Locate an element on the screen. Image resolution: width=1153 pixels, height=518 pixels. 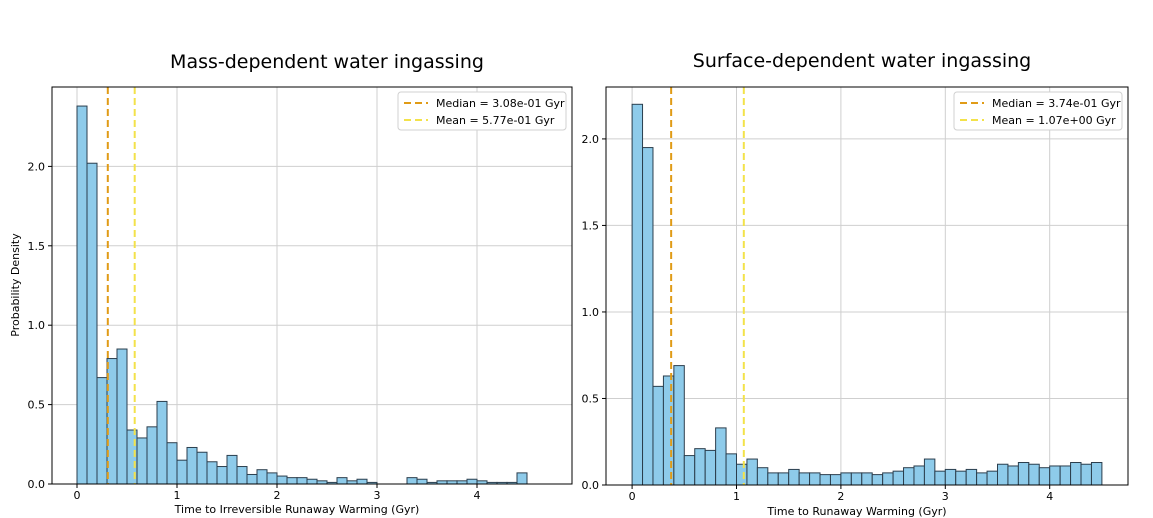
legend-mean-label: Mean = 5.77e-01 Gyr is located at coordinates (495, 120).